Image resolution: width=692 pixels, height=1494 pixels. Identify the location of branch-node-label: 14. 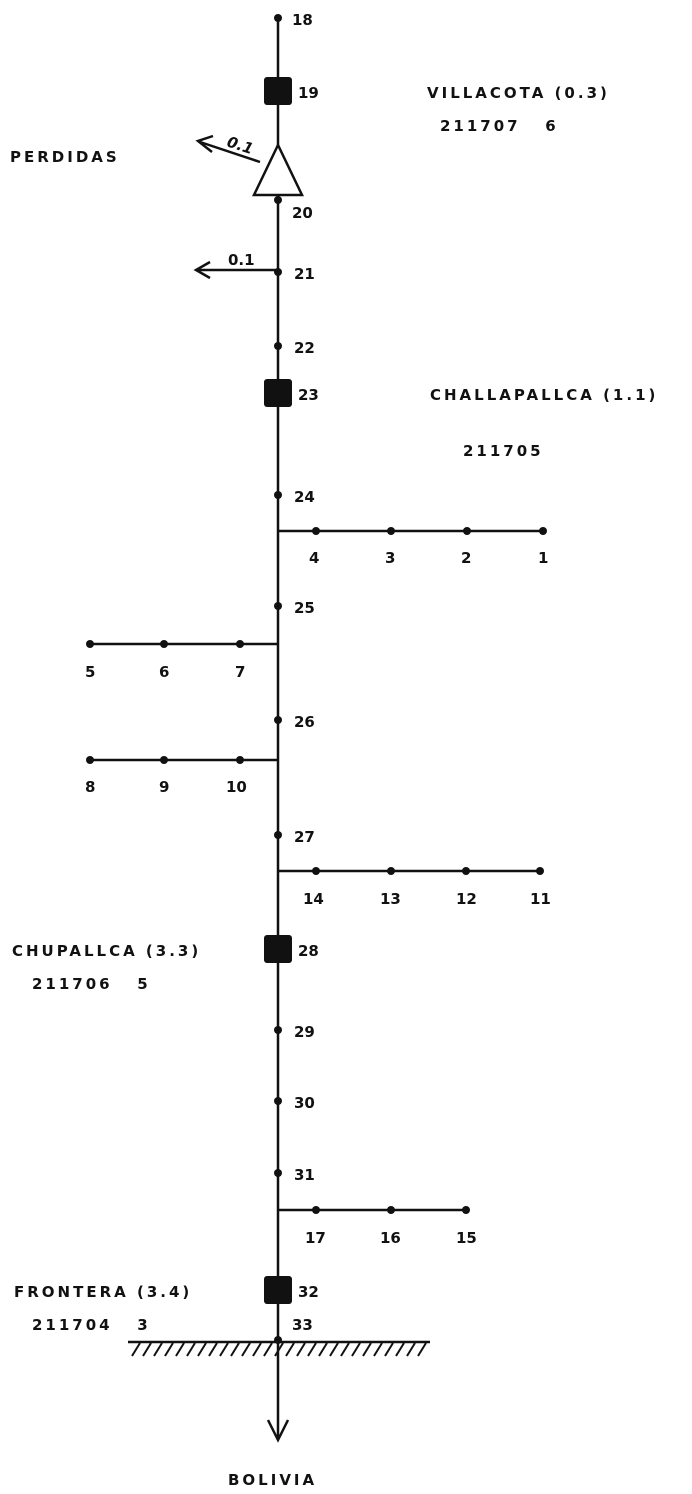
(313, 899).